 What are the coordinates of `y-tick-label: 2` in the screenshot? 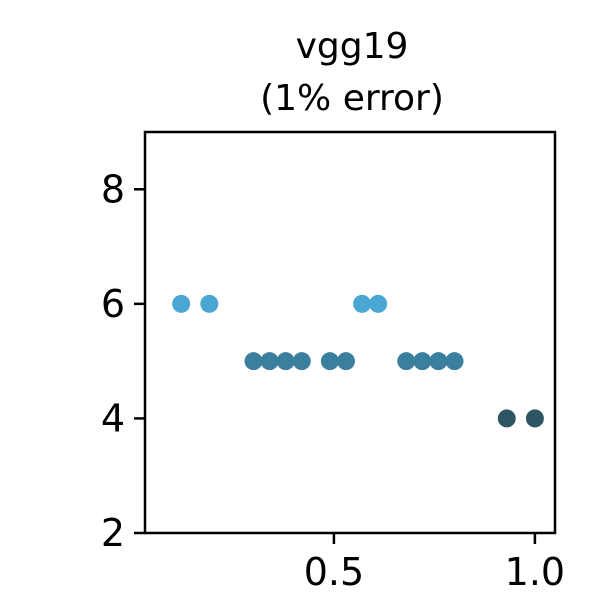 It's located at (113, 533).